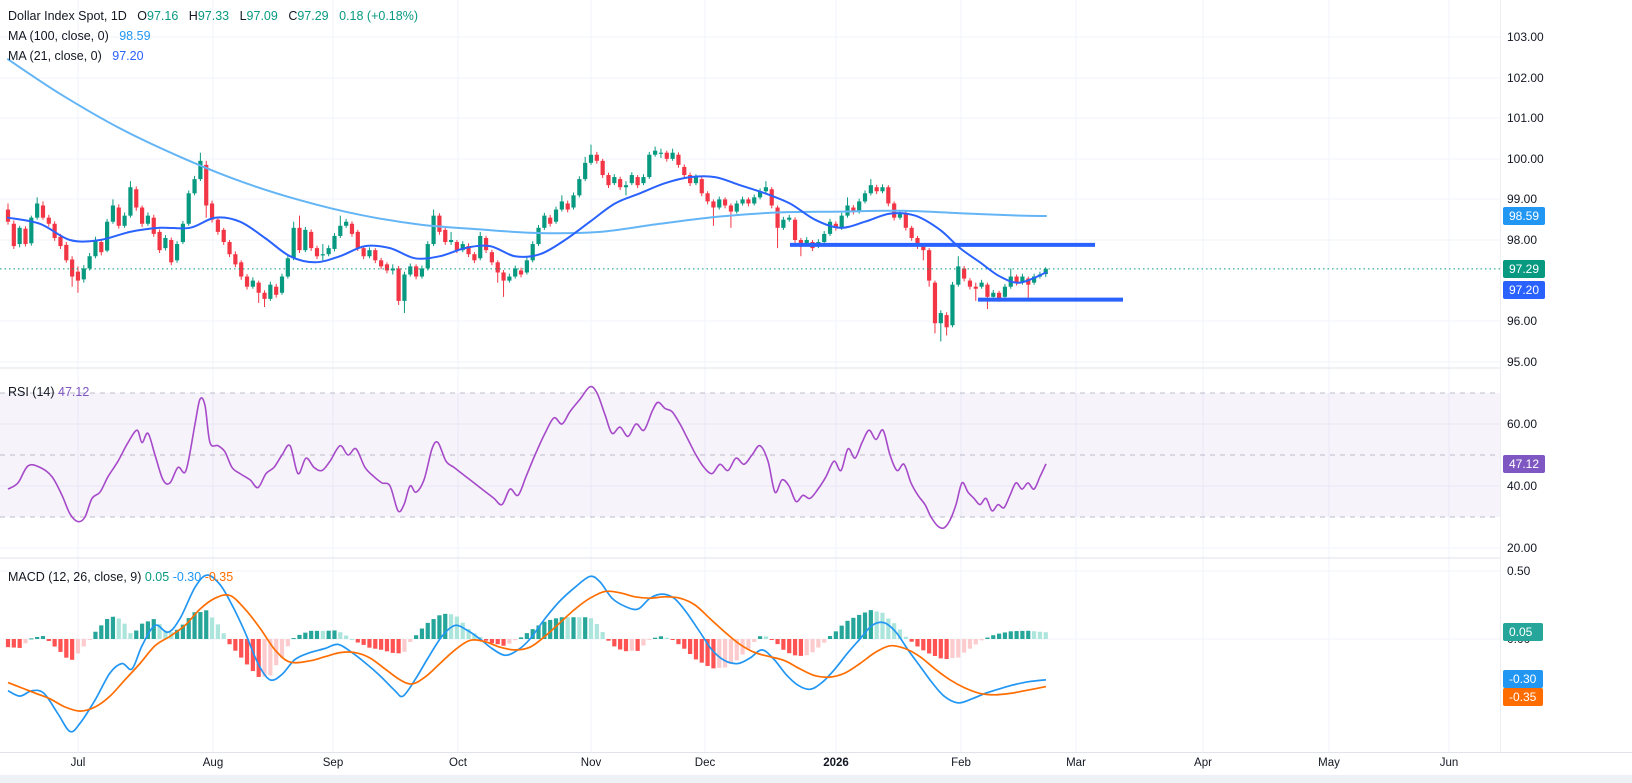 This screenshot has height=783, width=1632. I want to click on macd-legend: MACD (12, 26, close, 9) 0.05 -0.30 -0.35, so click(120, 577).